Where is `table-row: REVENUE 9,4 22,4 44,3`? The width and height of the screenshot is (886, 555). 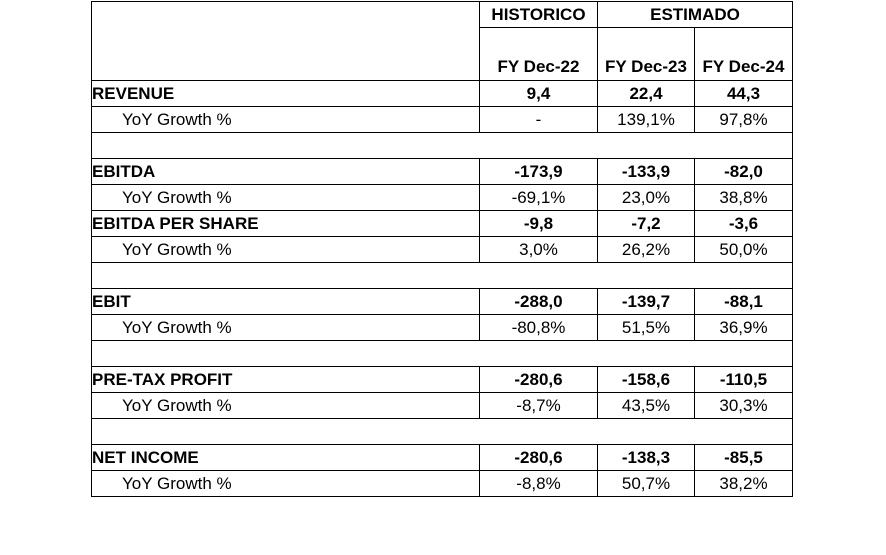
table-row: REVENUE 9,4 22,4 44,3 is located at coordinates (442, 93).